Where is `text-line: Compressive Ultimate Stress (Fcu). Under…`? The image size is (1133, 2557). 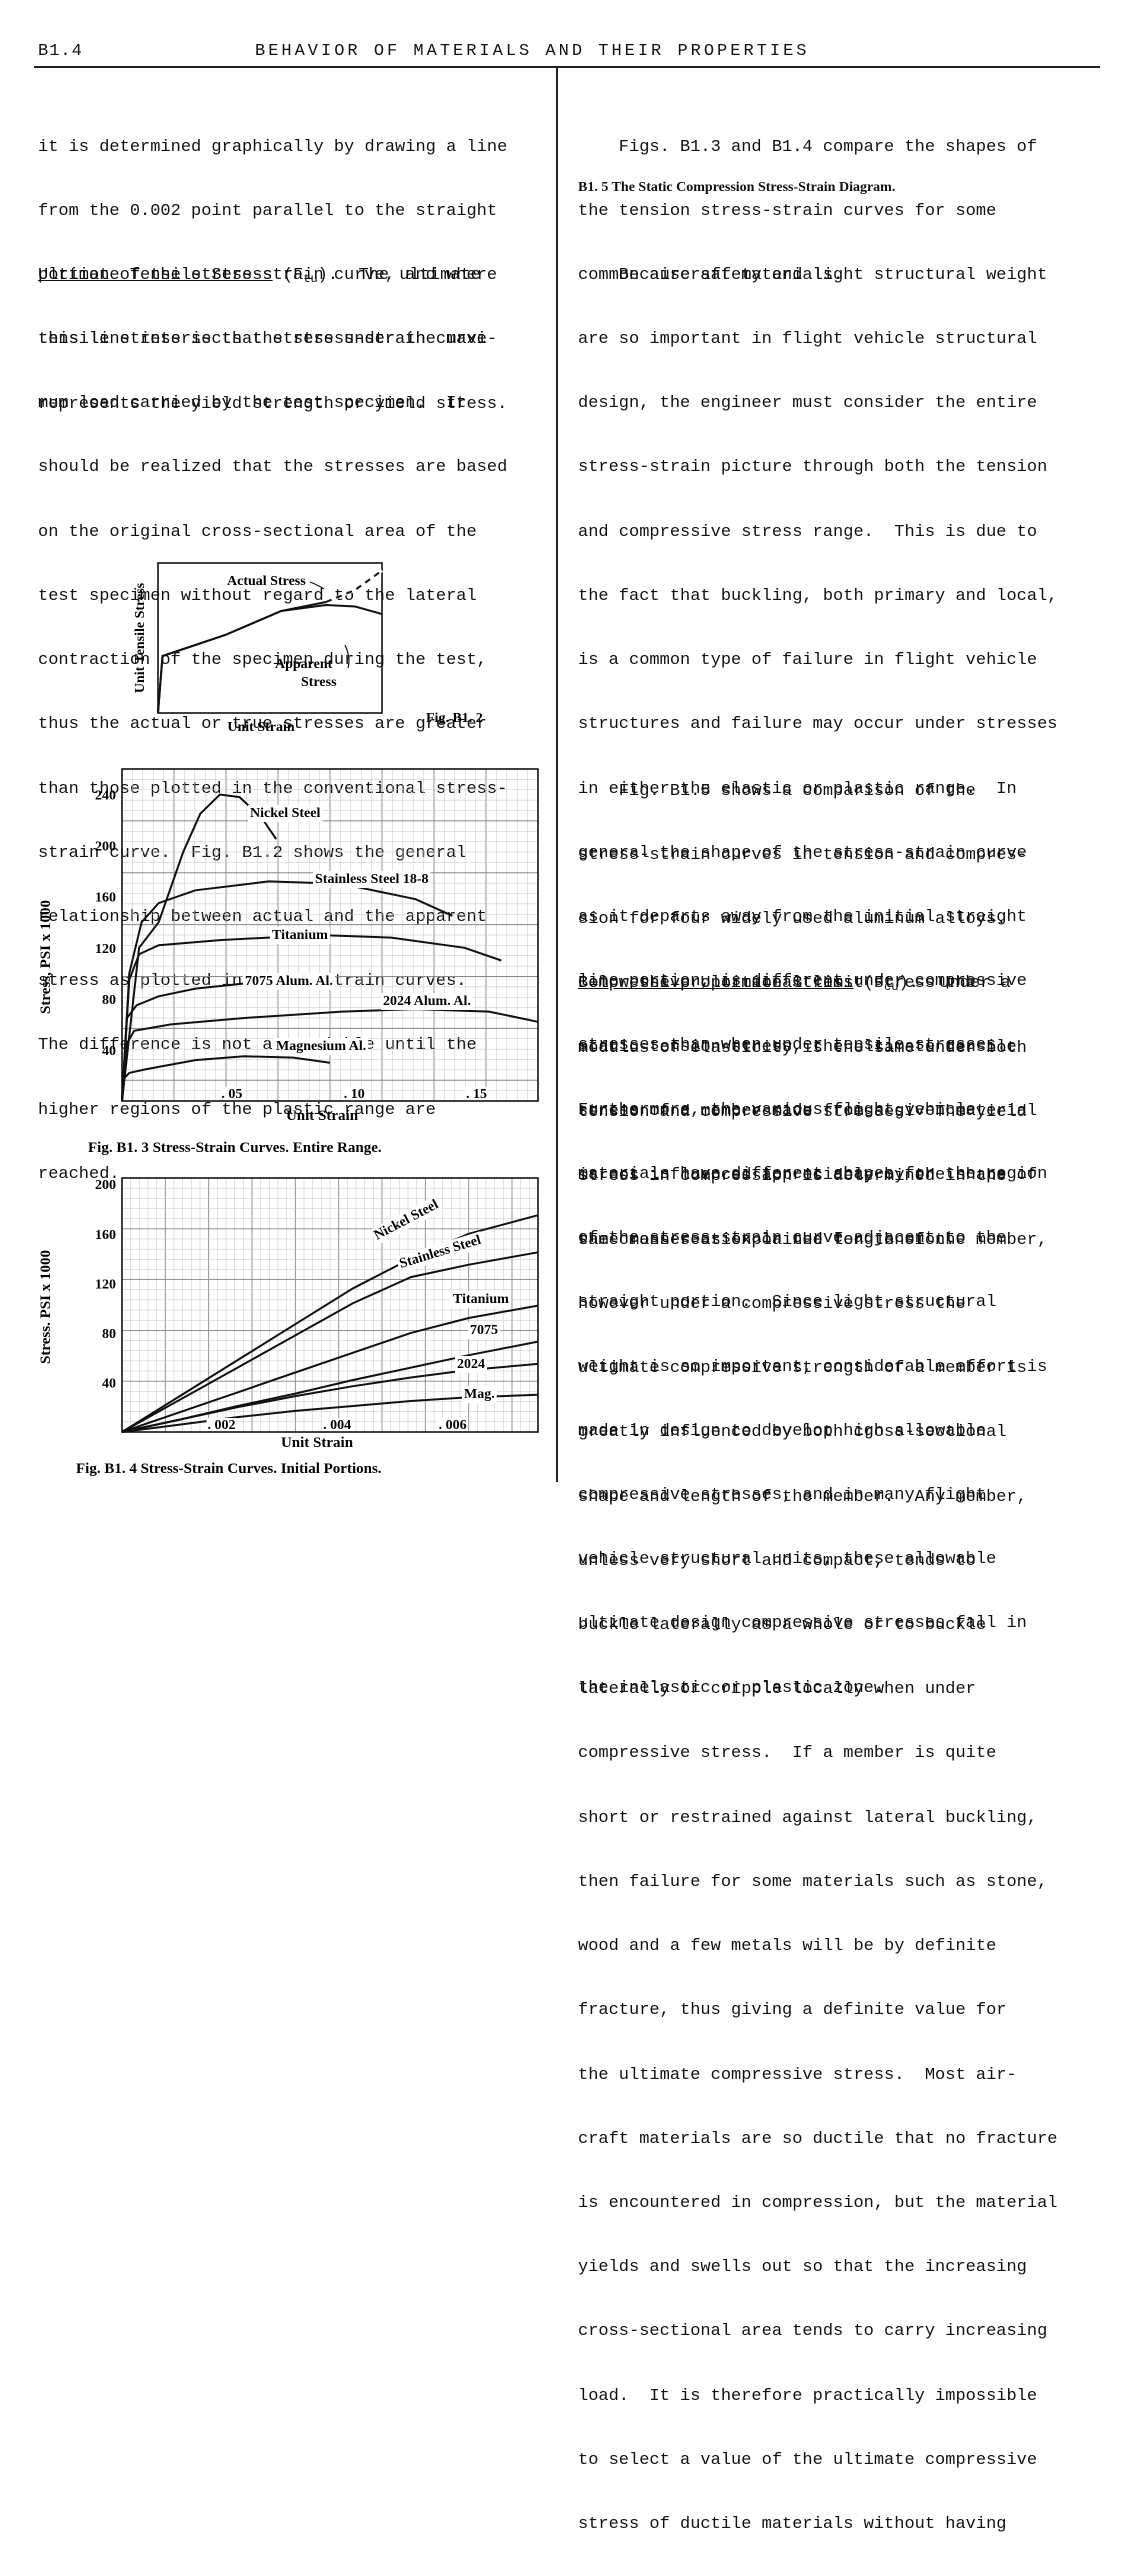 text-line: Compressive Ultimate Stress (Fcu). Under… is located at coordinates (794, 983).